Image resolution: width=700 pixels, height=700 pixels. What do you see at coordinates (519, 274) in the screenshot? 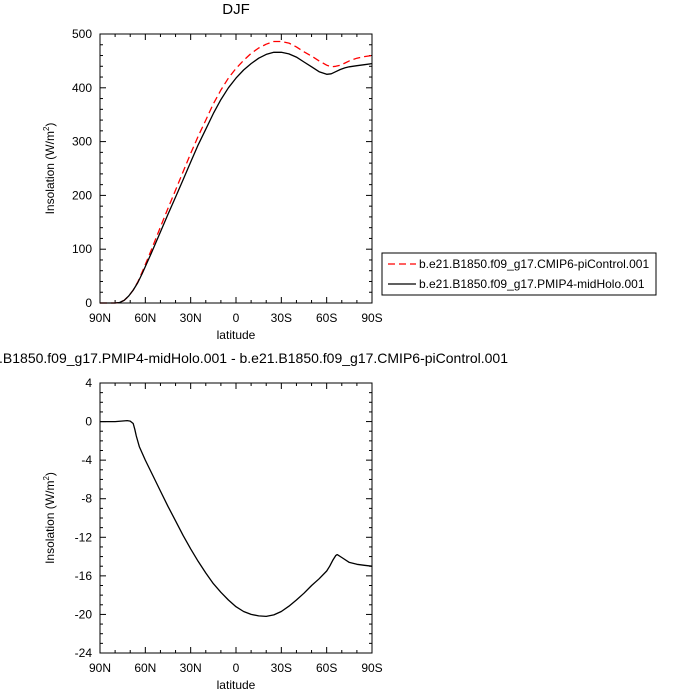
I see `legend-box` at bounding box center [519, 274].